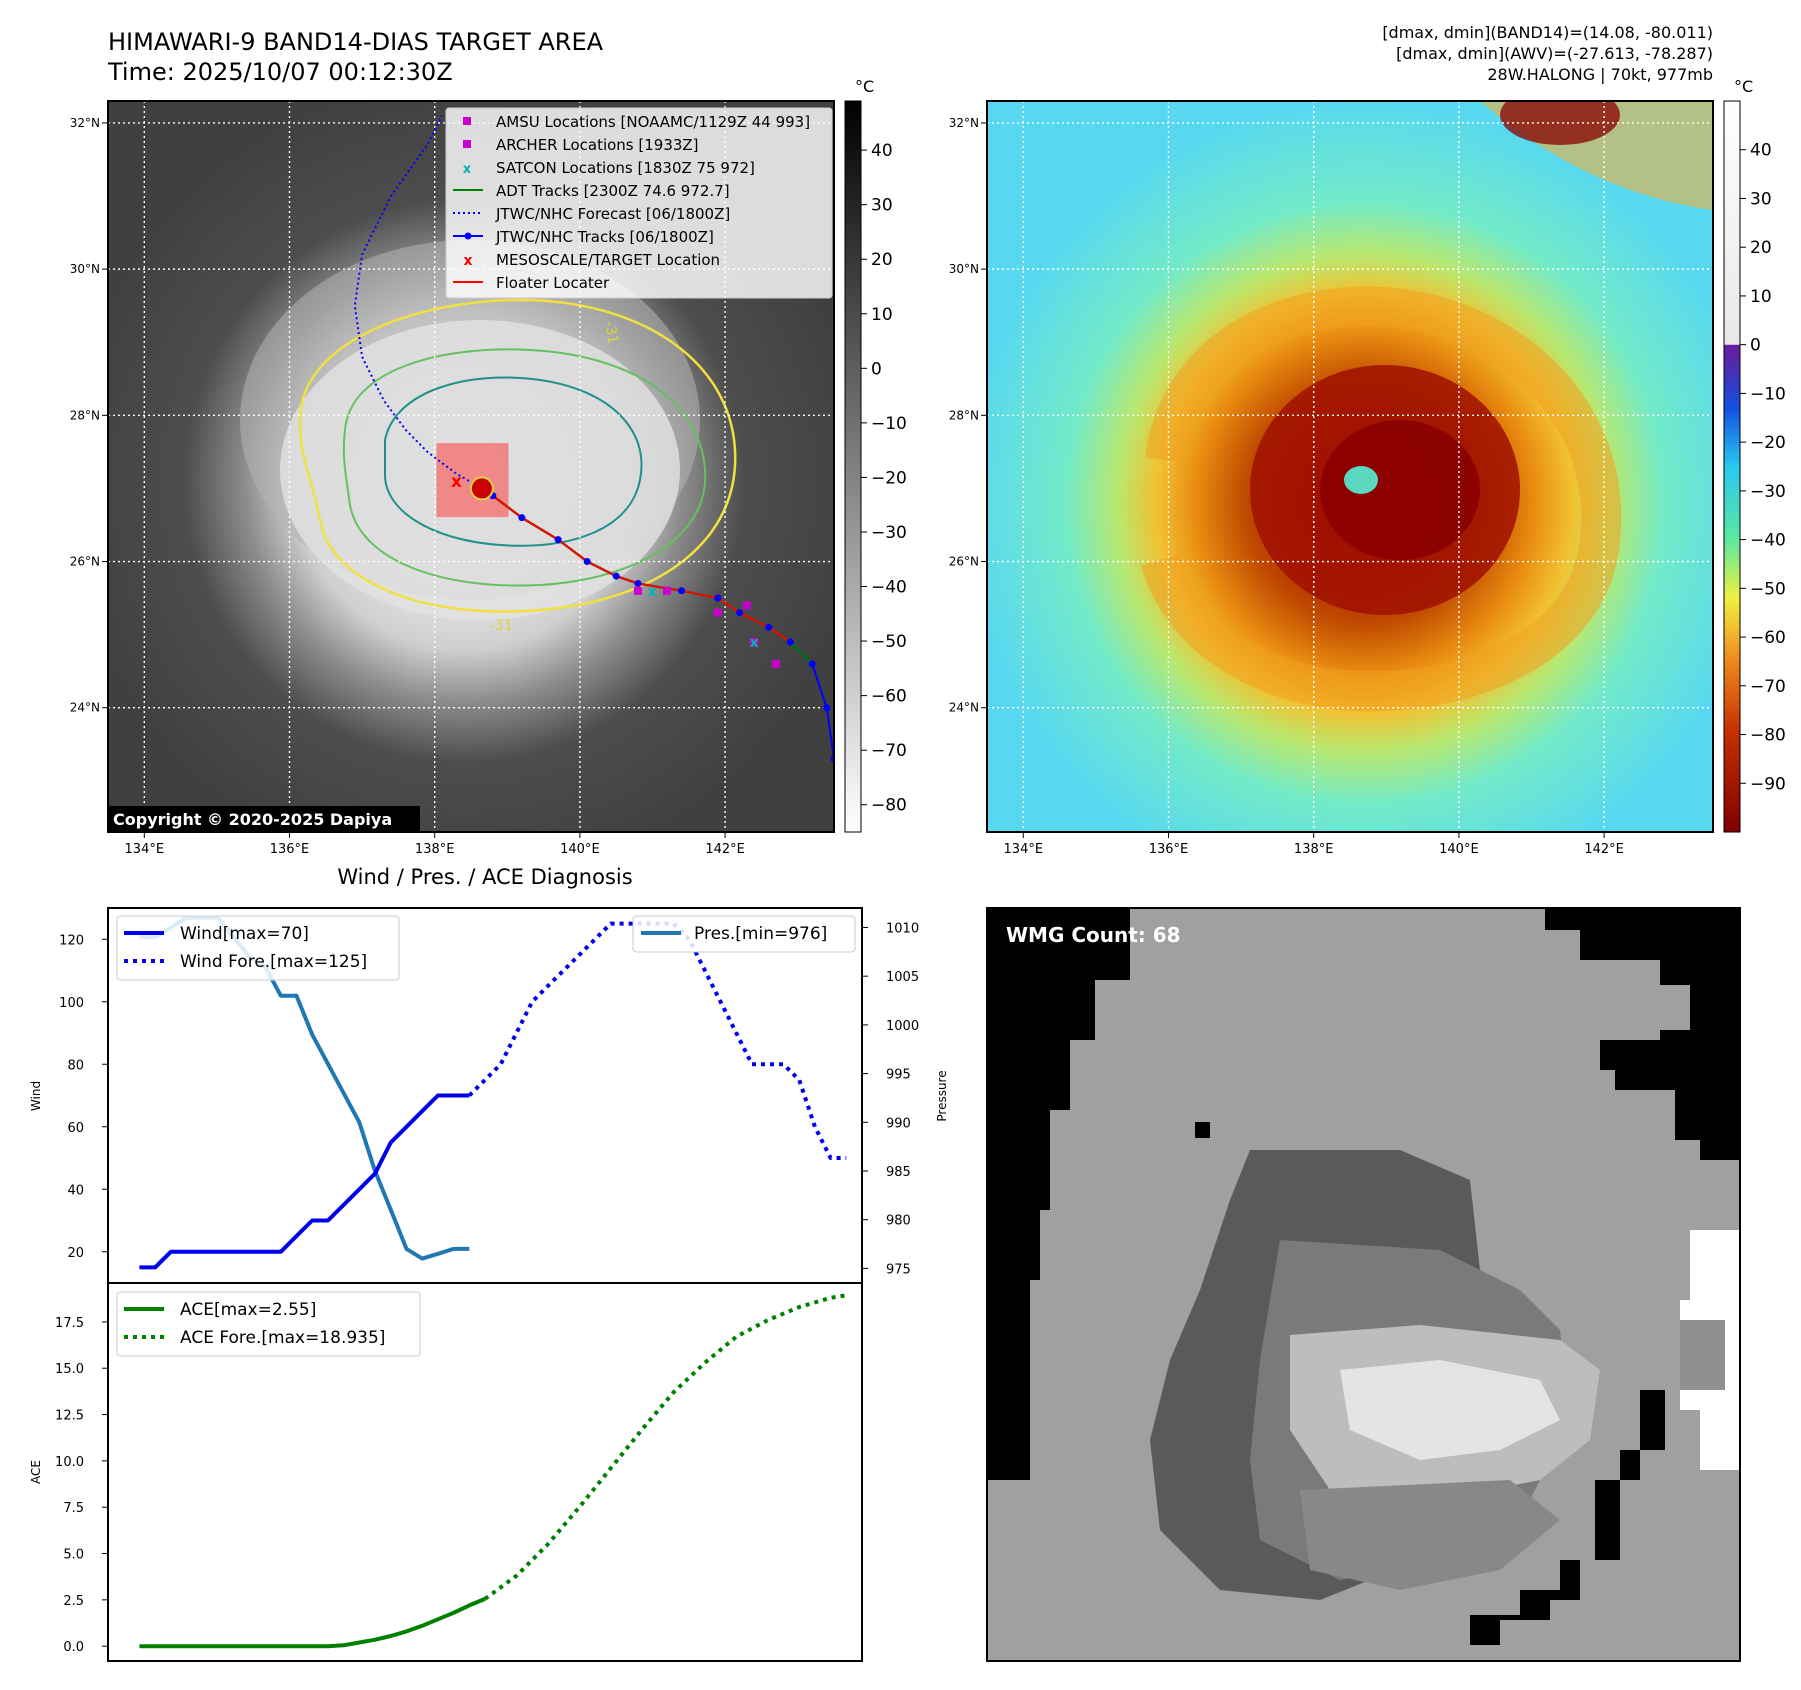 The height and width of the screenshot is (1690, 1801). I want to click on wmg-gray-right, so click(1702, 1355).